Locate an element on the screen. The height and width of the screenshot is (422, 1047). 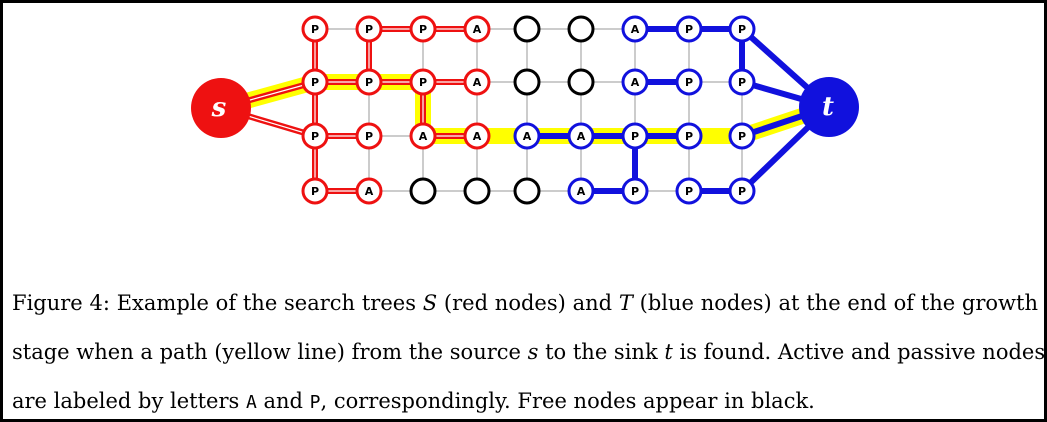
caption-text: Figure 4: Example of the search trees is located at coordinates (217, 303).